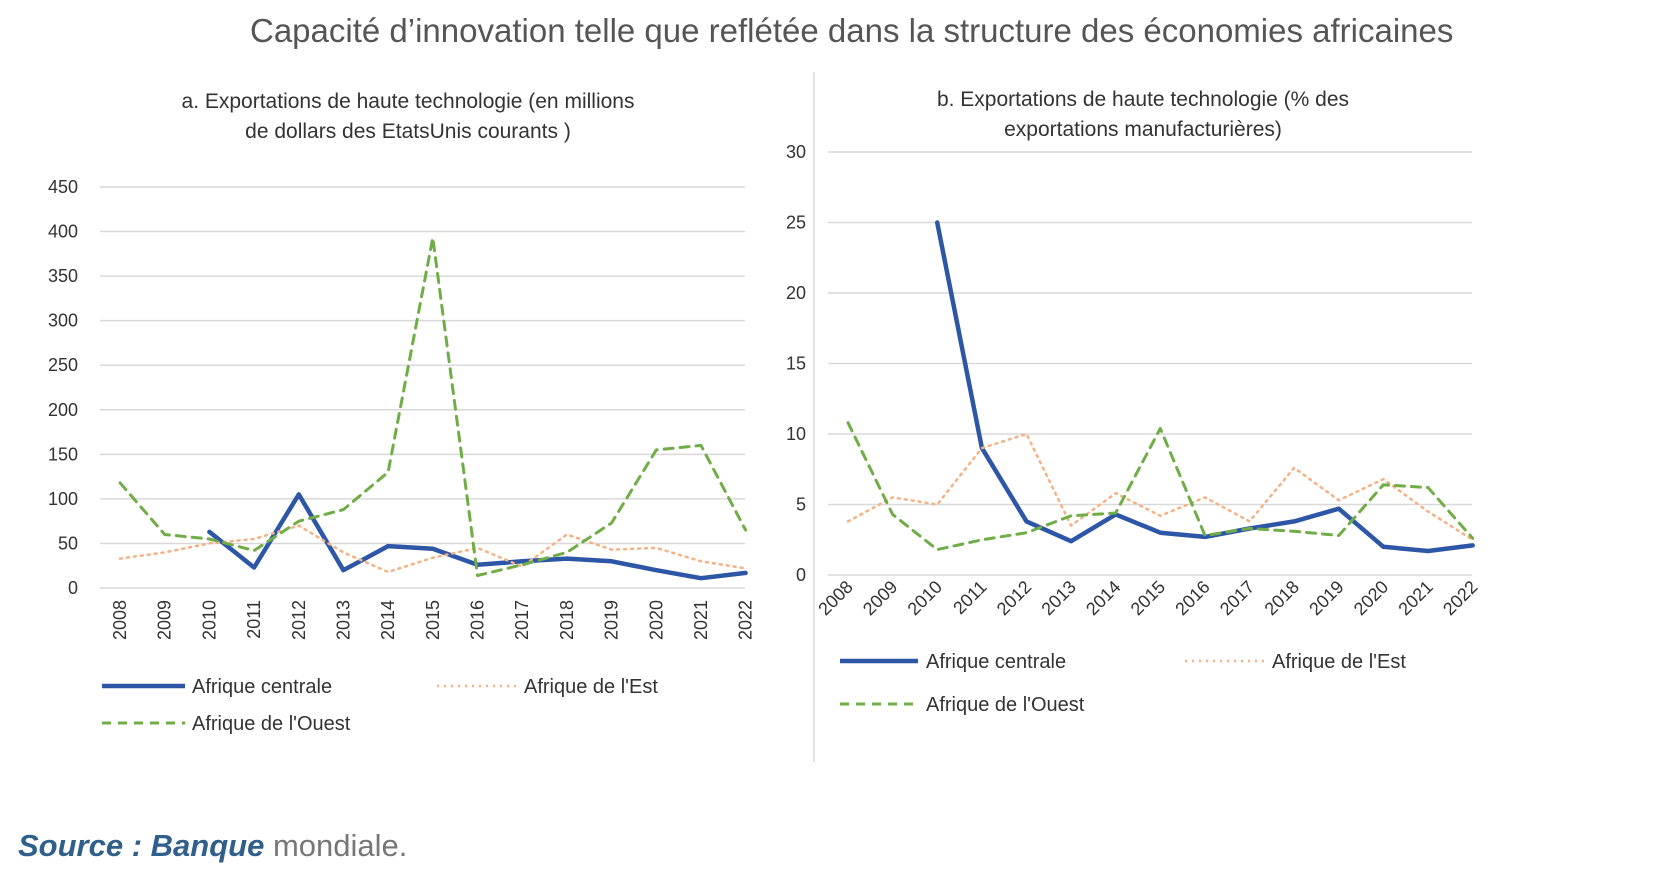  Describe the element at coordinates (80, 845) in the screenshot. I see `source-prefix: Source :` at that location.